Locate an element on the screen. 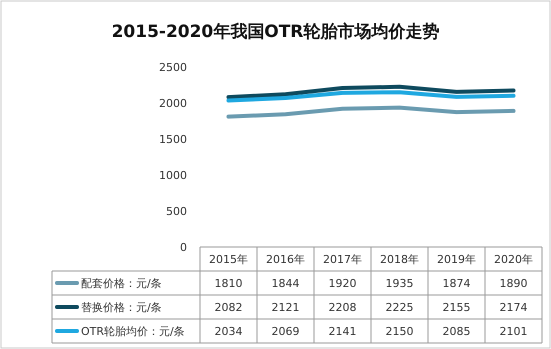 Image resolution: width=551 pixels, height=349 pixels. legend-label: 配套价格：元/条 is located at coordinates (121, 283).